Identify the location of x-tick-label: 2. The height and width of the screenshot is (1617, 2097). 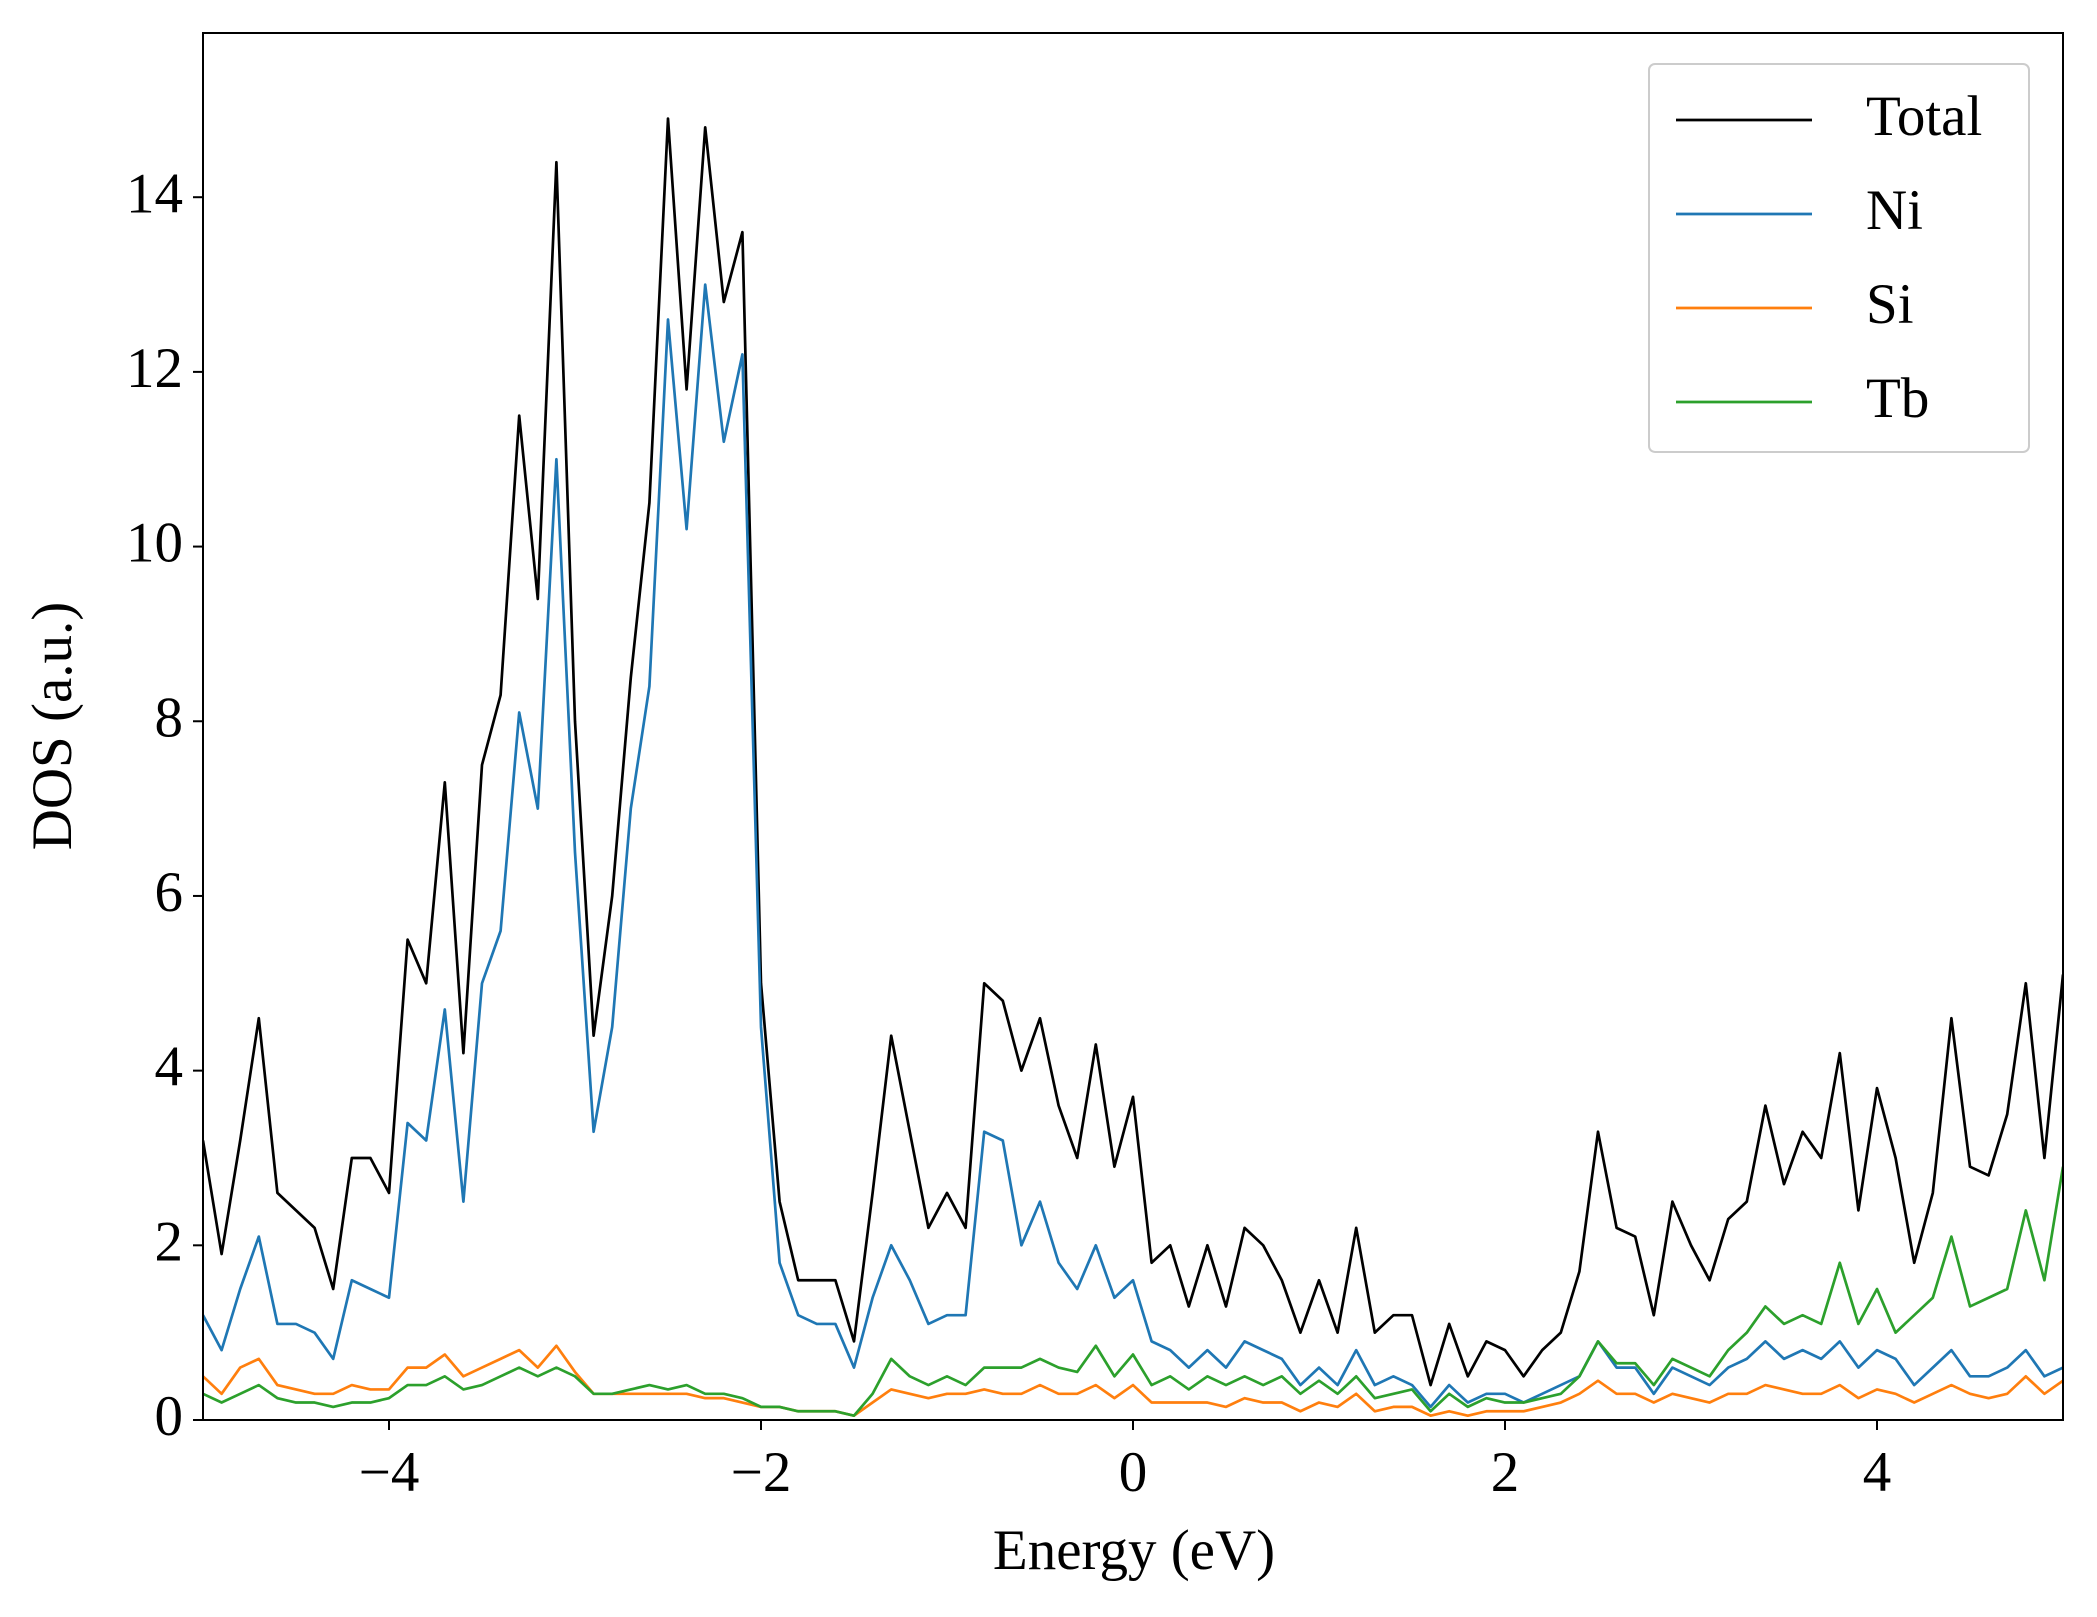
(1505, 1472).